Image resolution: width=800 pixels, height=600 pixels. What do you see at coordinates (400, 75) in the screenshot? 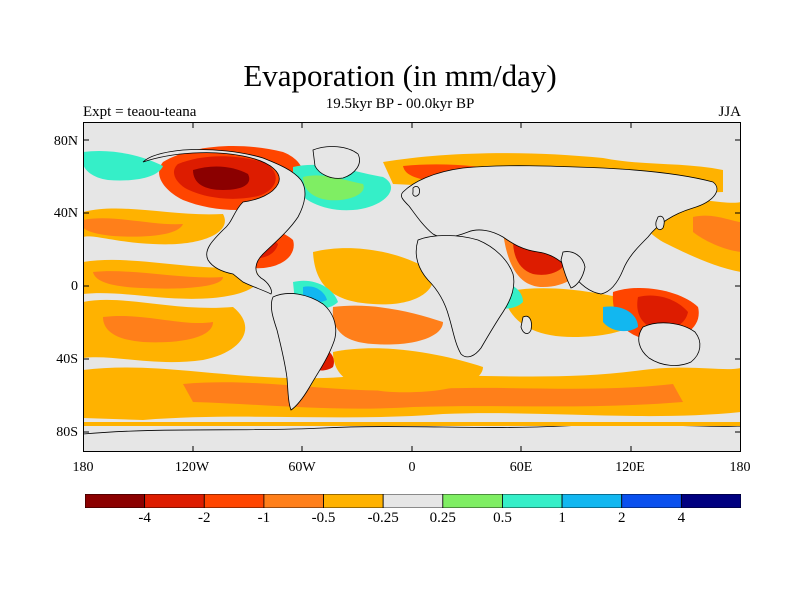
I see `chart-title: Evaporation (in mm/day)` at bounding box center [400, 75].